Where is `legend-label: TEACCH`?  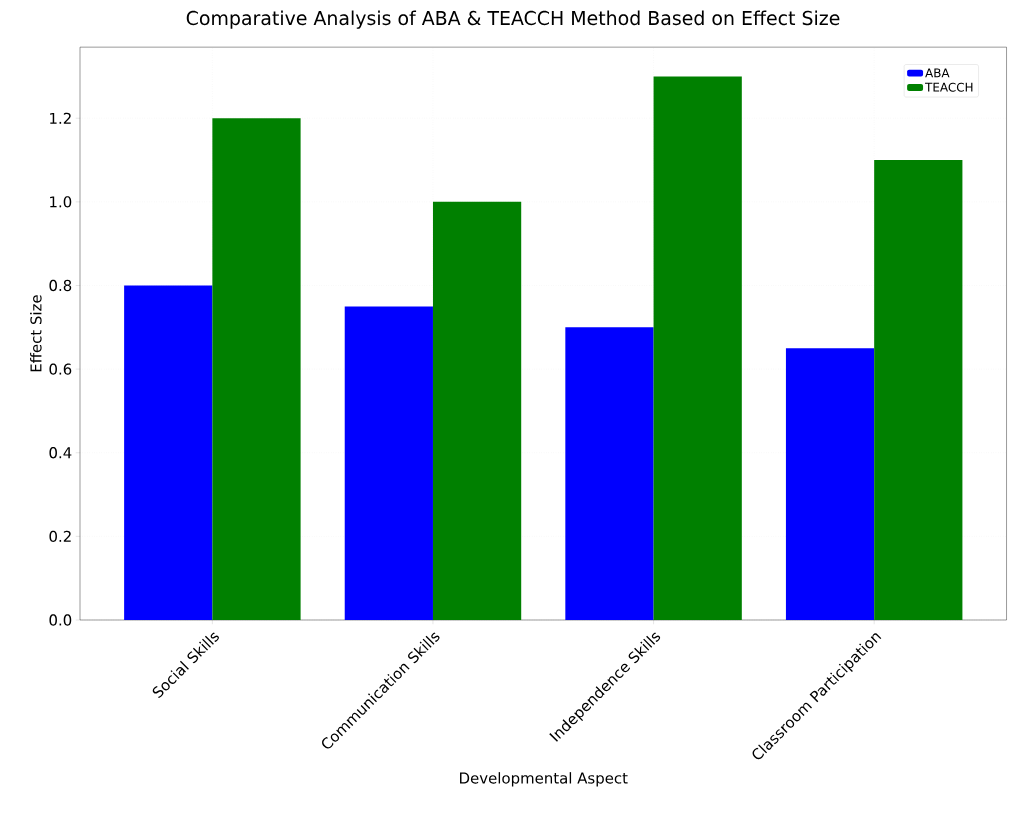 legend-label: TEACCH is located at coordinates (949, 87).